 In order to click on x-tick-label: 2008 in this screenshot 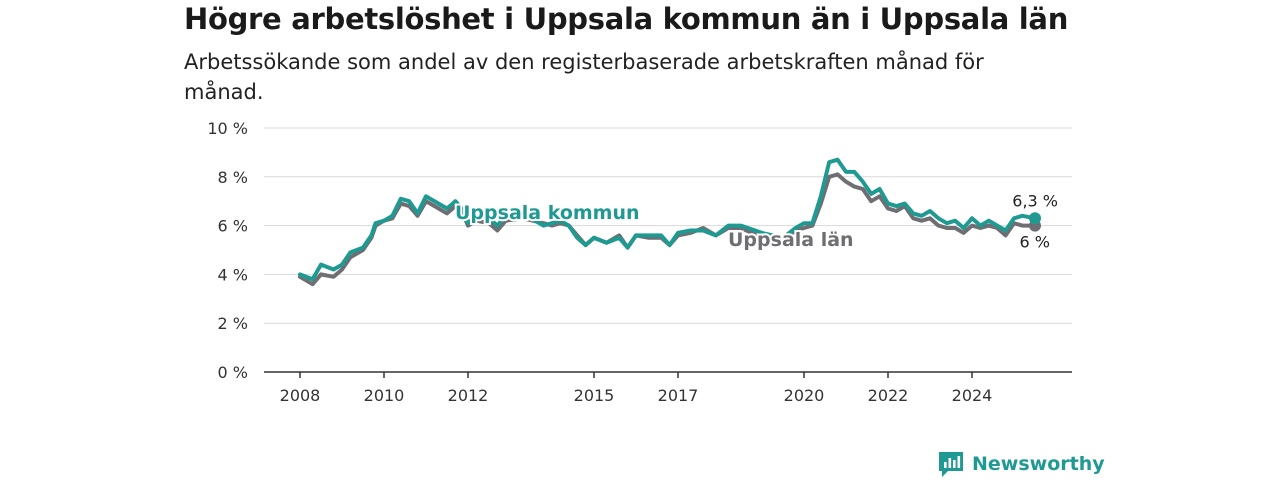, I will do `click(300, 395)`.